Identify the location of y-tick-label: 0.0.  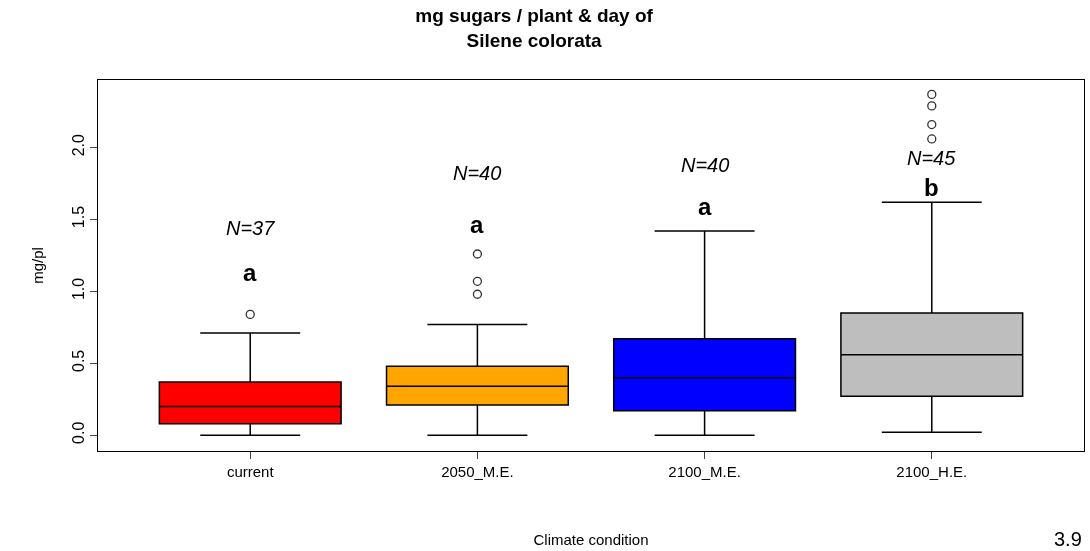
(78, 432).